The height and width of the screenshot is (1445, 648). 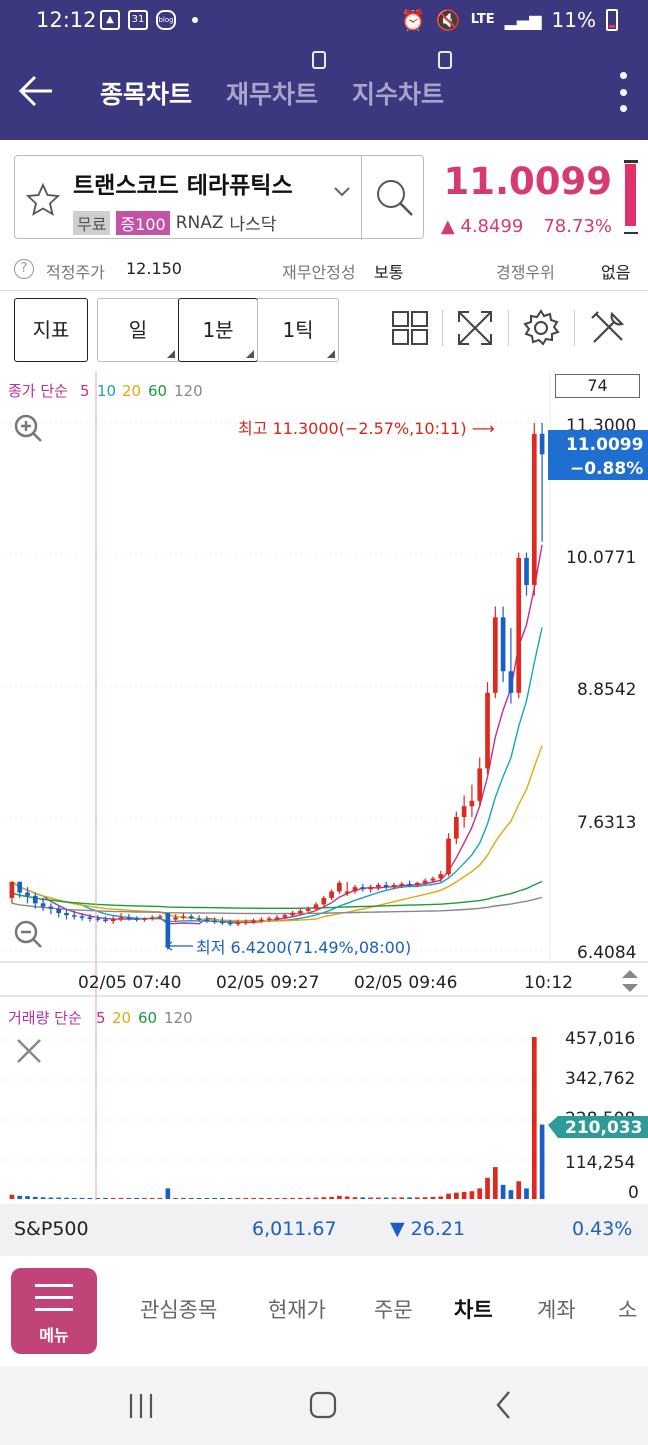 I want to click on volume-legend-5: 5, so click(x=101, y=1018).